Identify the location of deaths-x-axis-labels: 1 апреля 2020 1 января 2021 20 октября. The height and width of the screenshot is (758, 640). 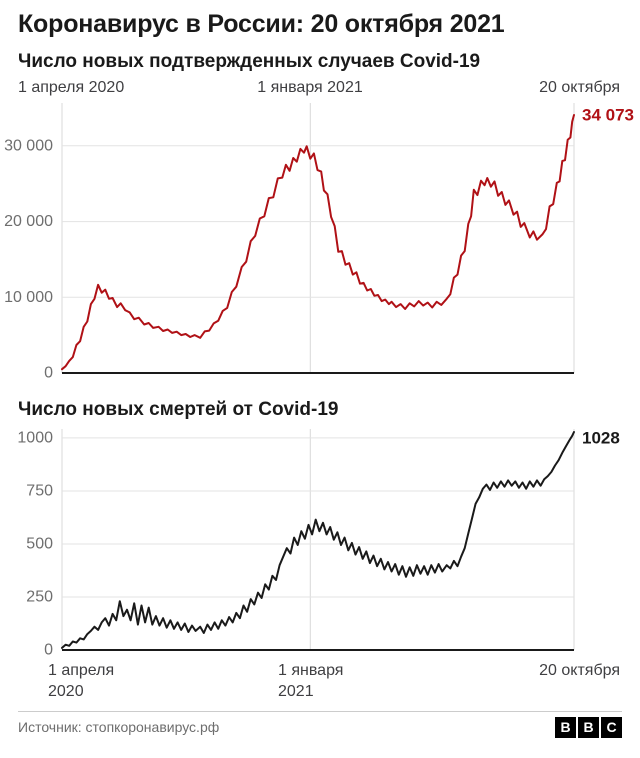
(320, 683).